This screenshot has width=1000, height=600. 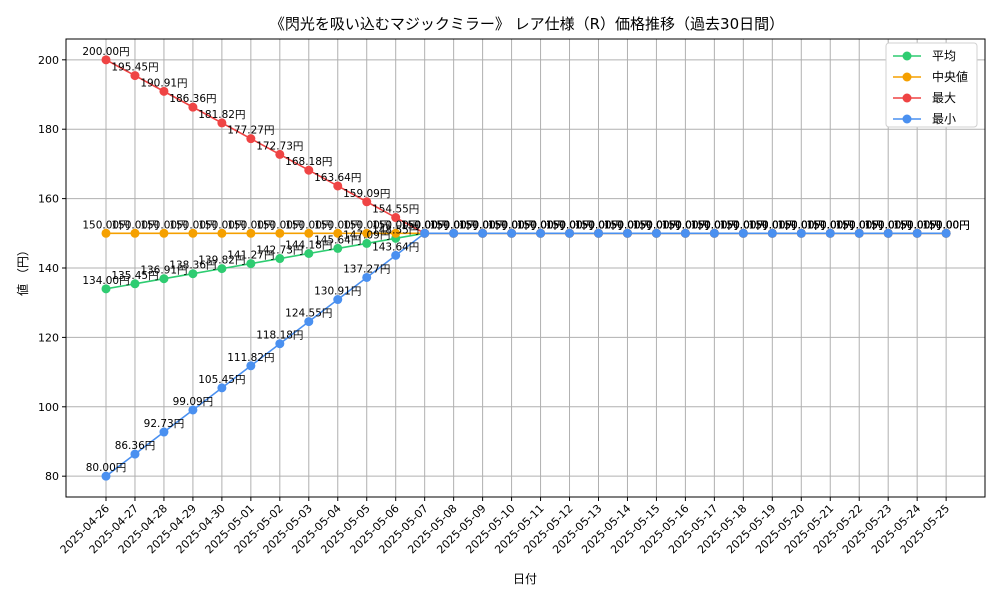 What do you see at coordinates (366, 194) in the screenshot?
I see `data-label-max: 159.09円` at bounding box center [366, 194].